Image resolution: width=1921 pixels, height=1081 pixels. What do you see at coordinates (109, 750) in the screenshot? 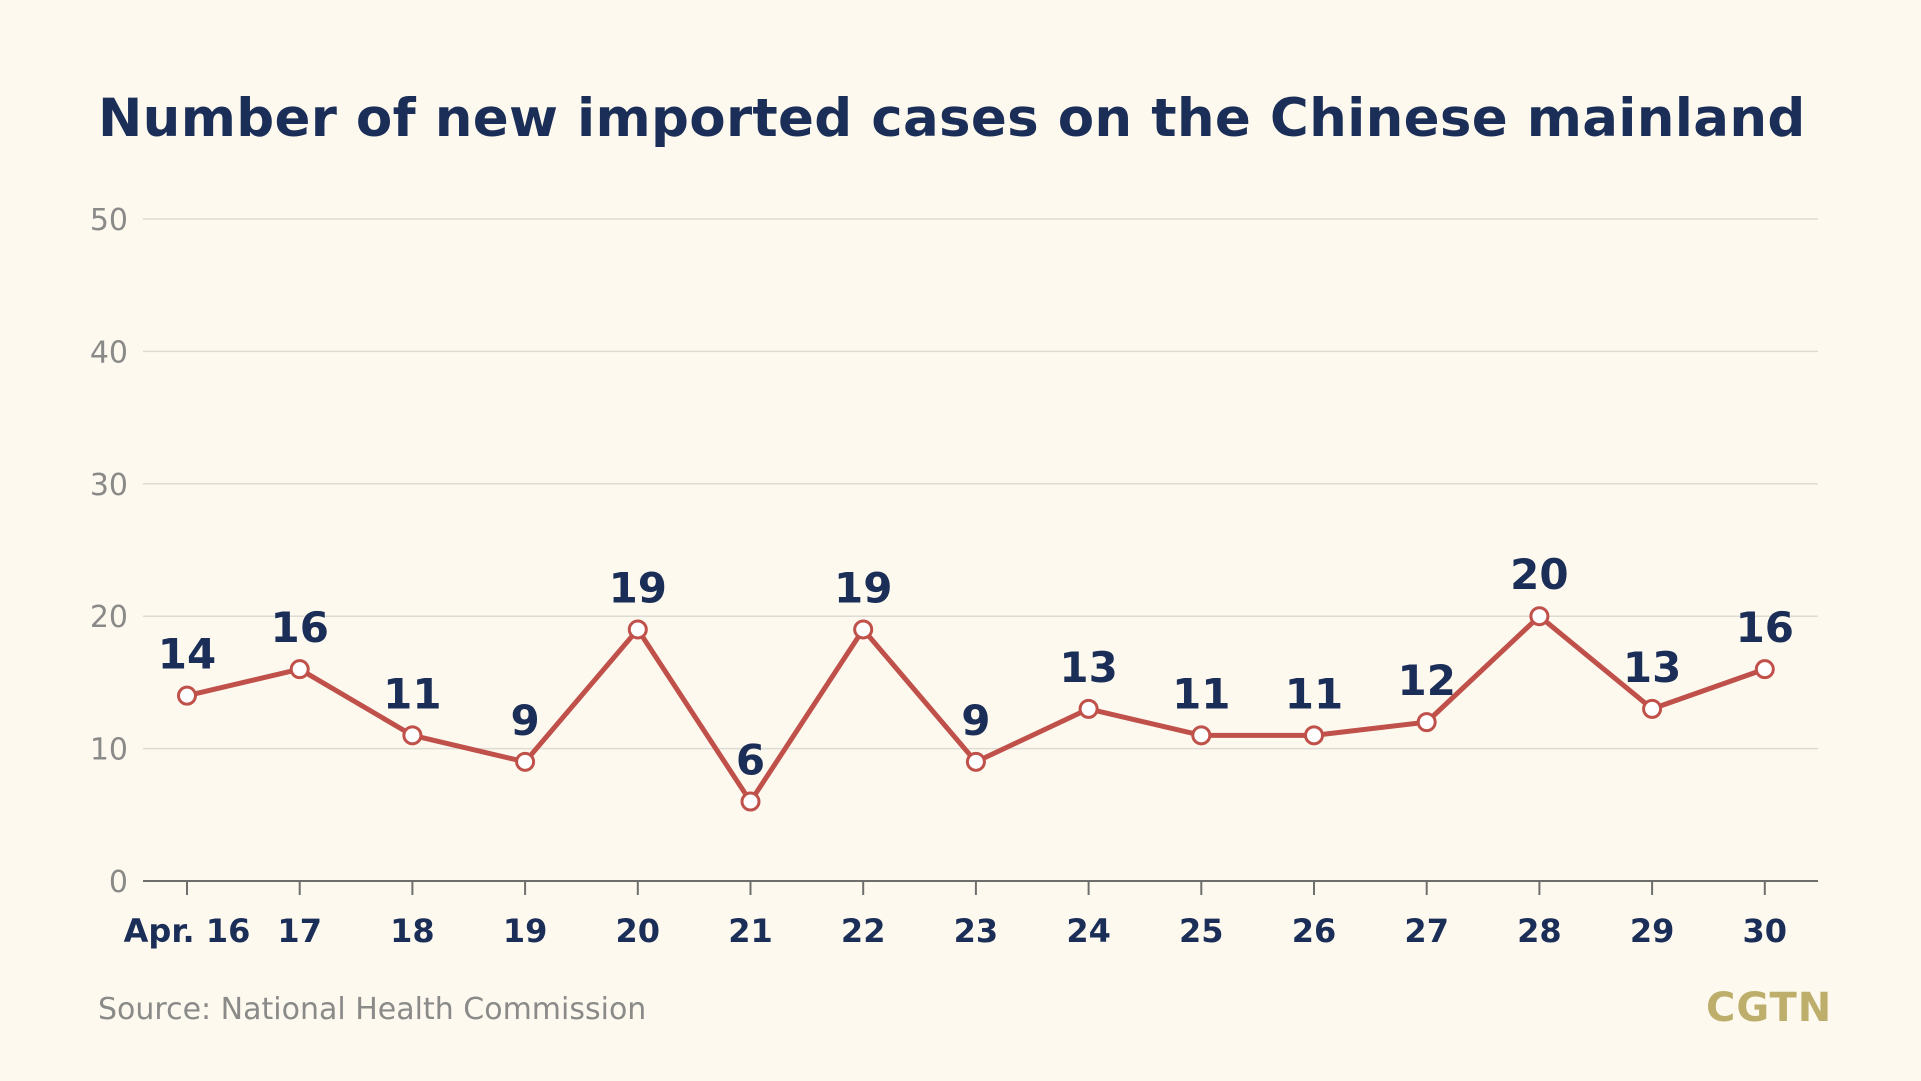
I see `y-tick-label: 10` at bounding box center [109, 750].